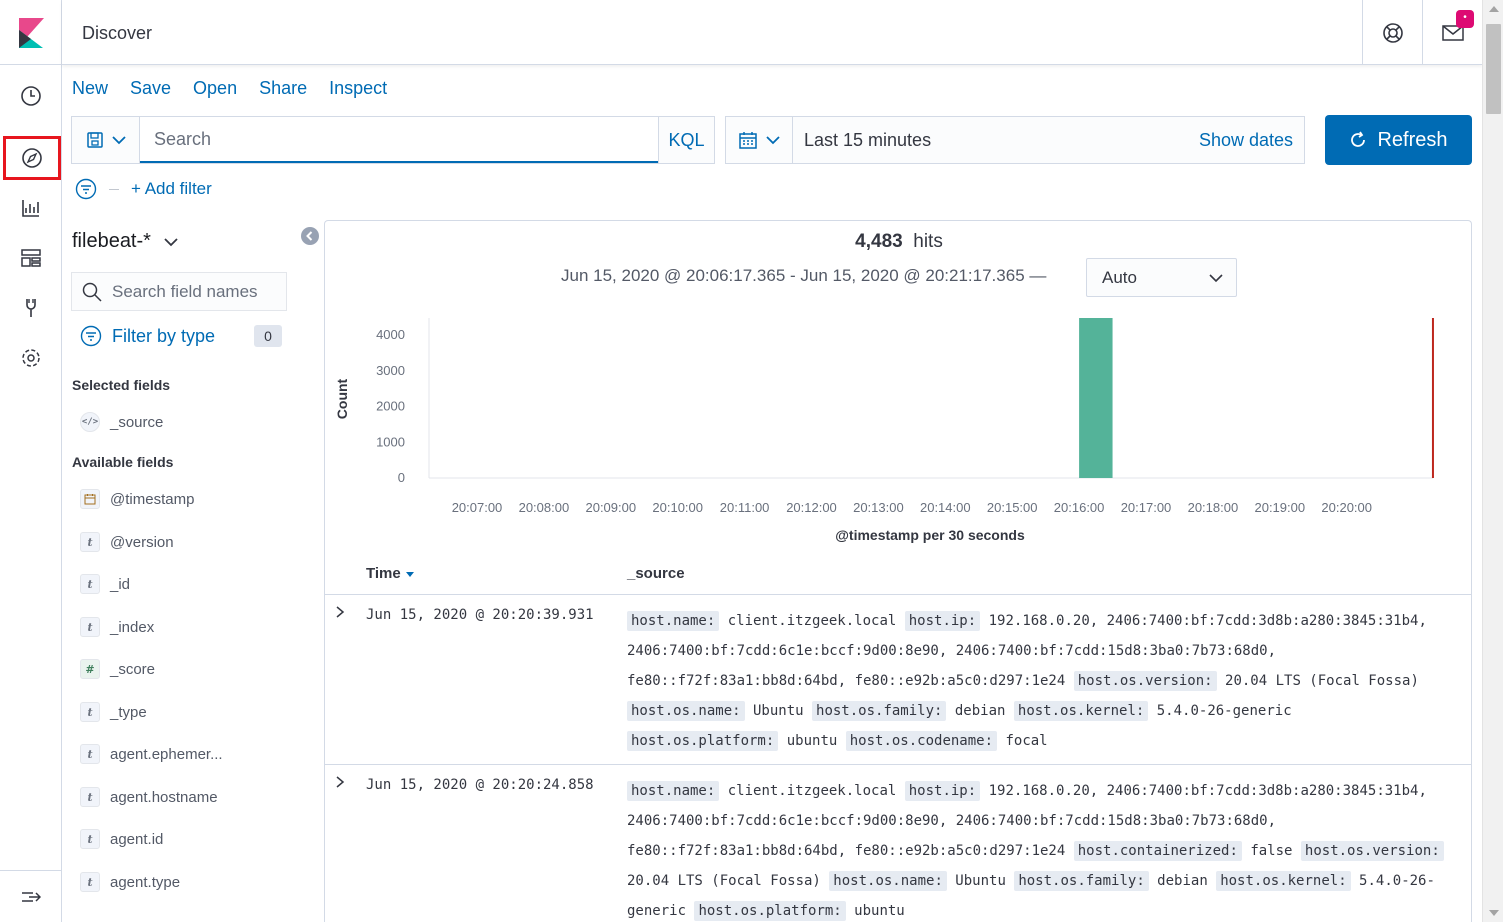 Image resolution: width=1503 pixels, height=922 pixels. Describe the element at coordinates (1119, 277) in the screenshot. I see `interval-value: Auto` at that location.